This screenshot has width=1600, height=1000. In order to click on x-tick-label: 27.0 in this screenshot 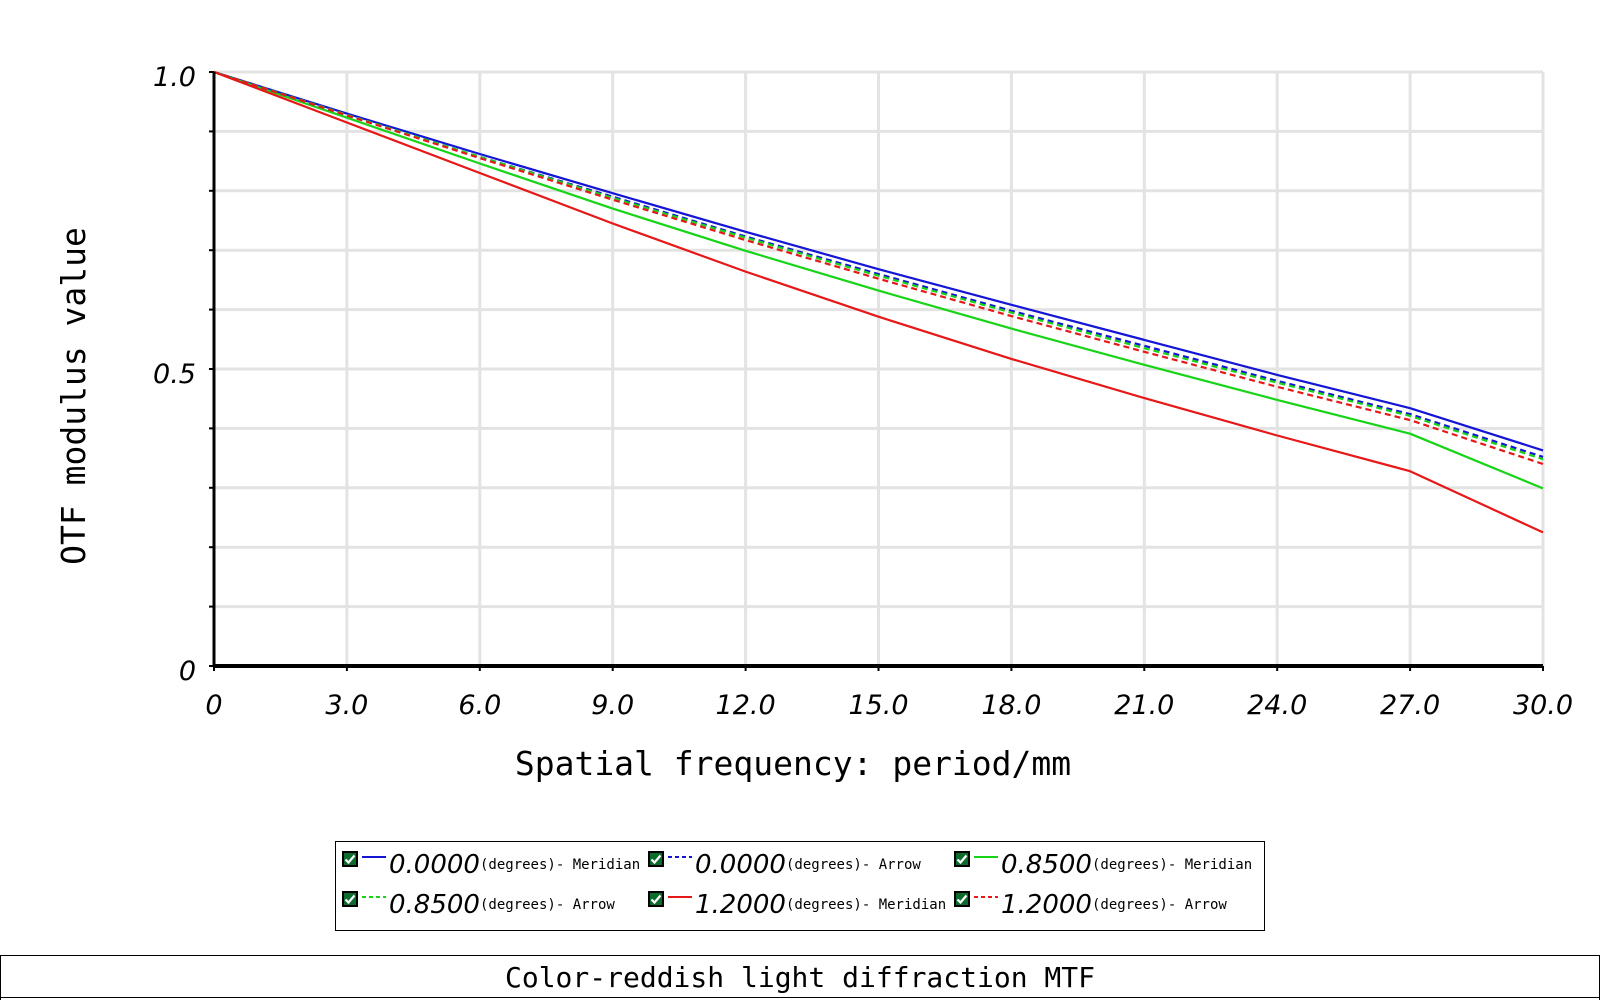, I will do `click(1410, 705)`.